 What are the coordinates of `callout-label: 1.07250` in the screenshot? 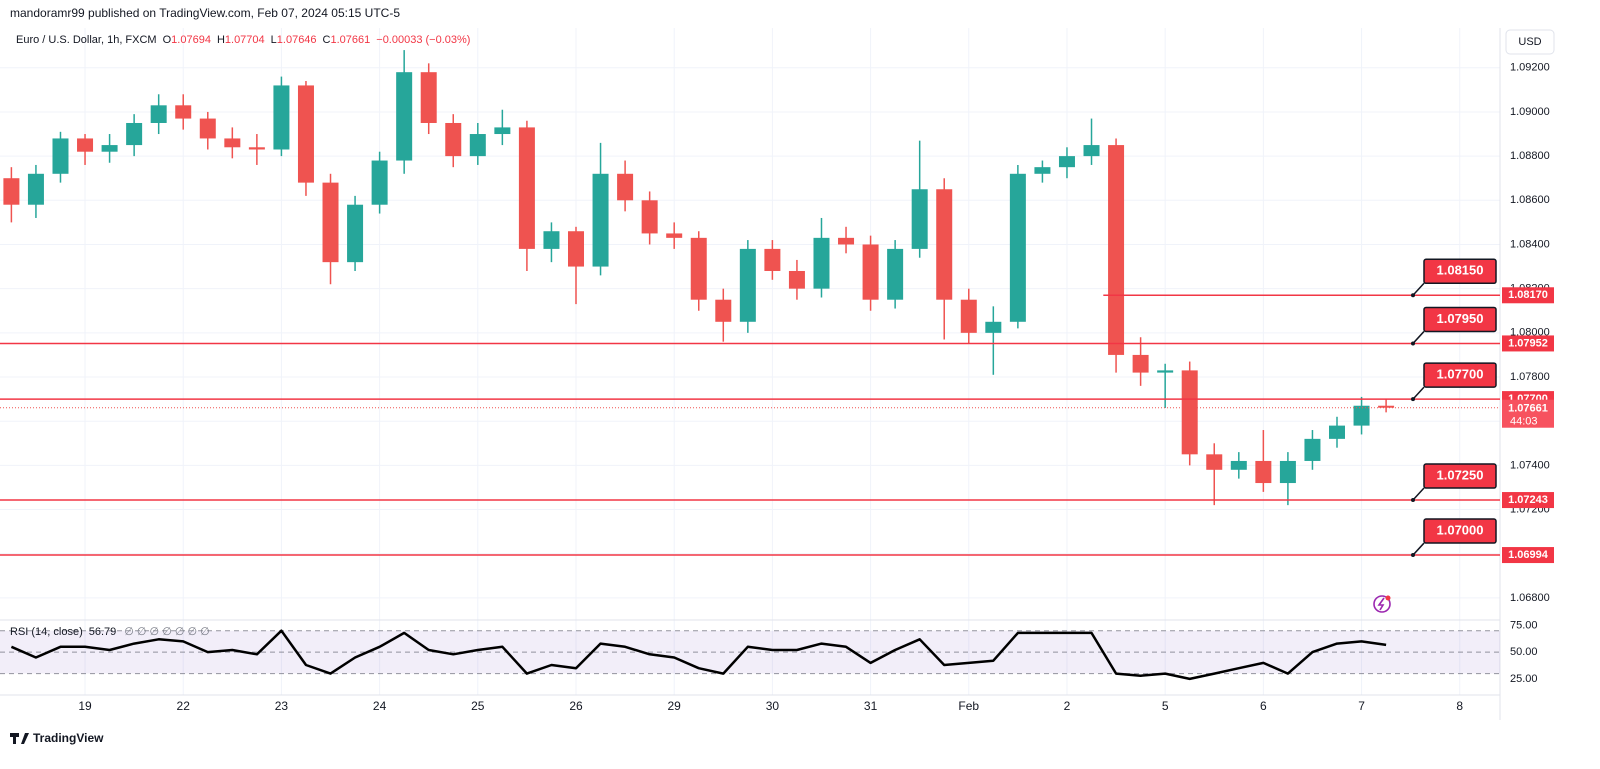 It's located at (1460, 474).